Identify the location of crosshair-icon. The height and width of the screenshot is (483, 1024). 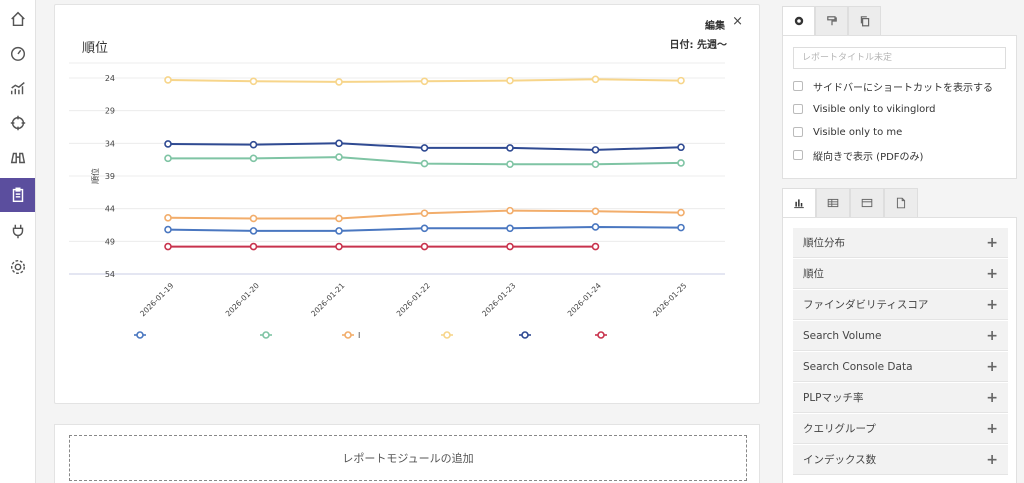
(17, 123).